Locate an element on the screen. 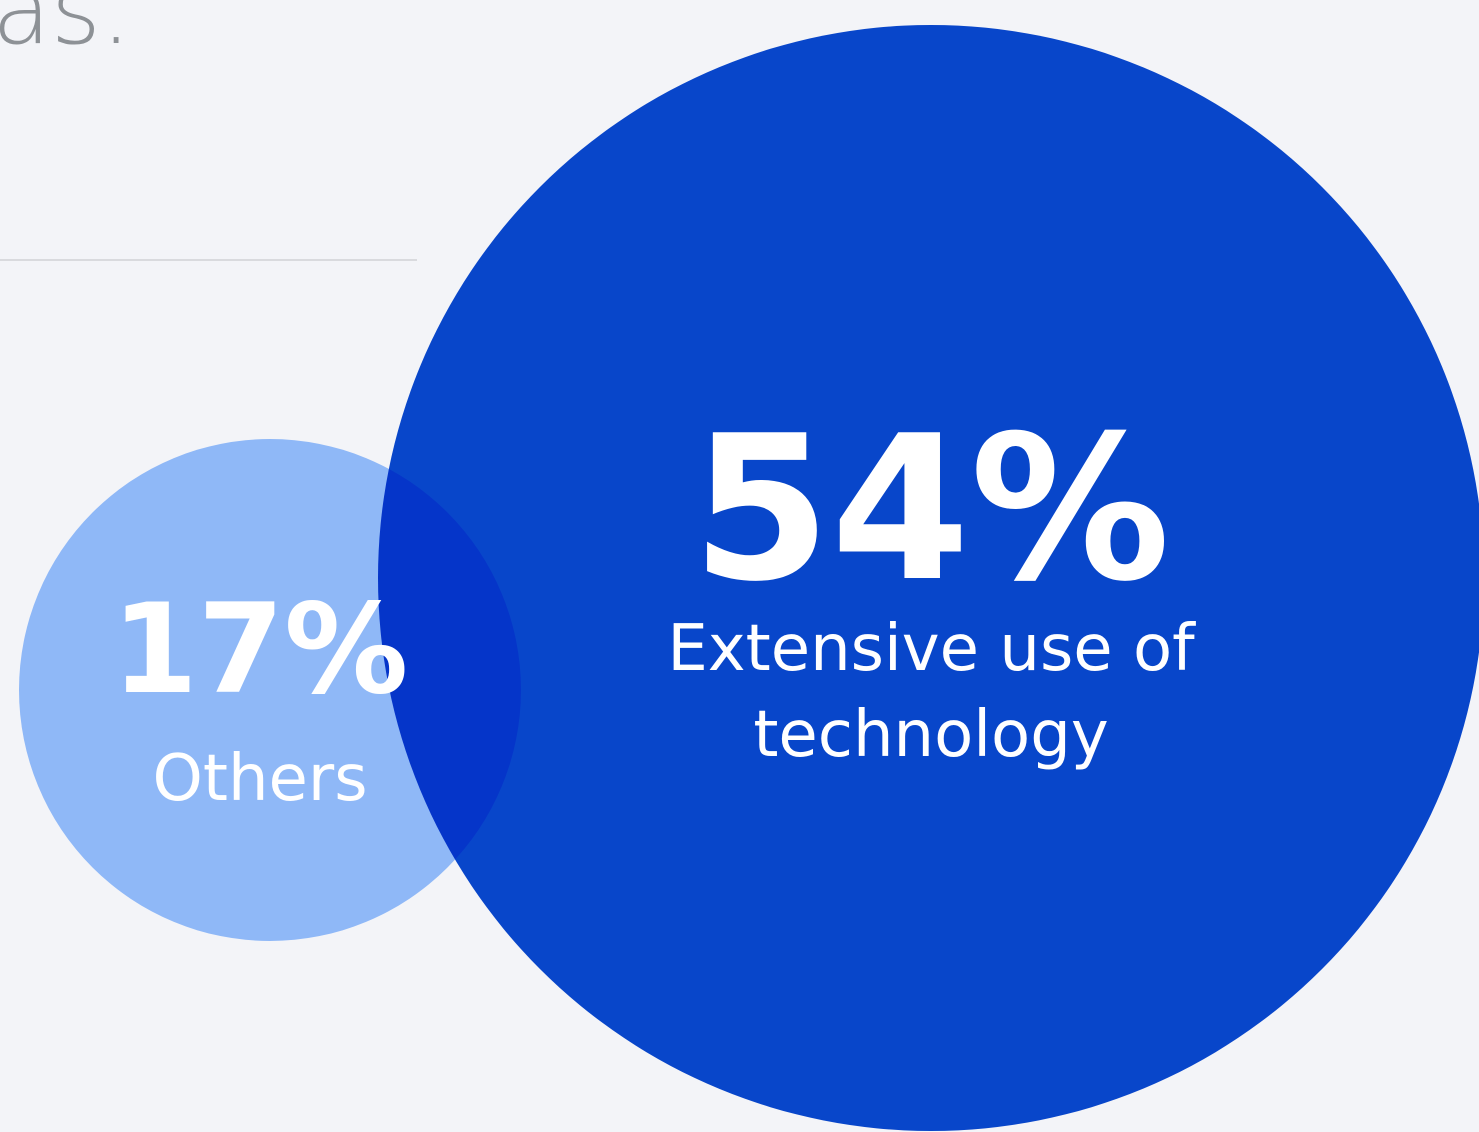  bubble-category-label: technology is located at coordinates (930, 735).